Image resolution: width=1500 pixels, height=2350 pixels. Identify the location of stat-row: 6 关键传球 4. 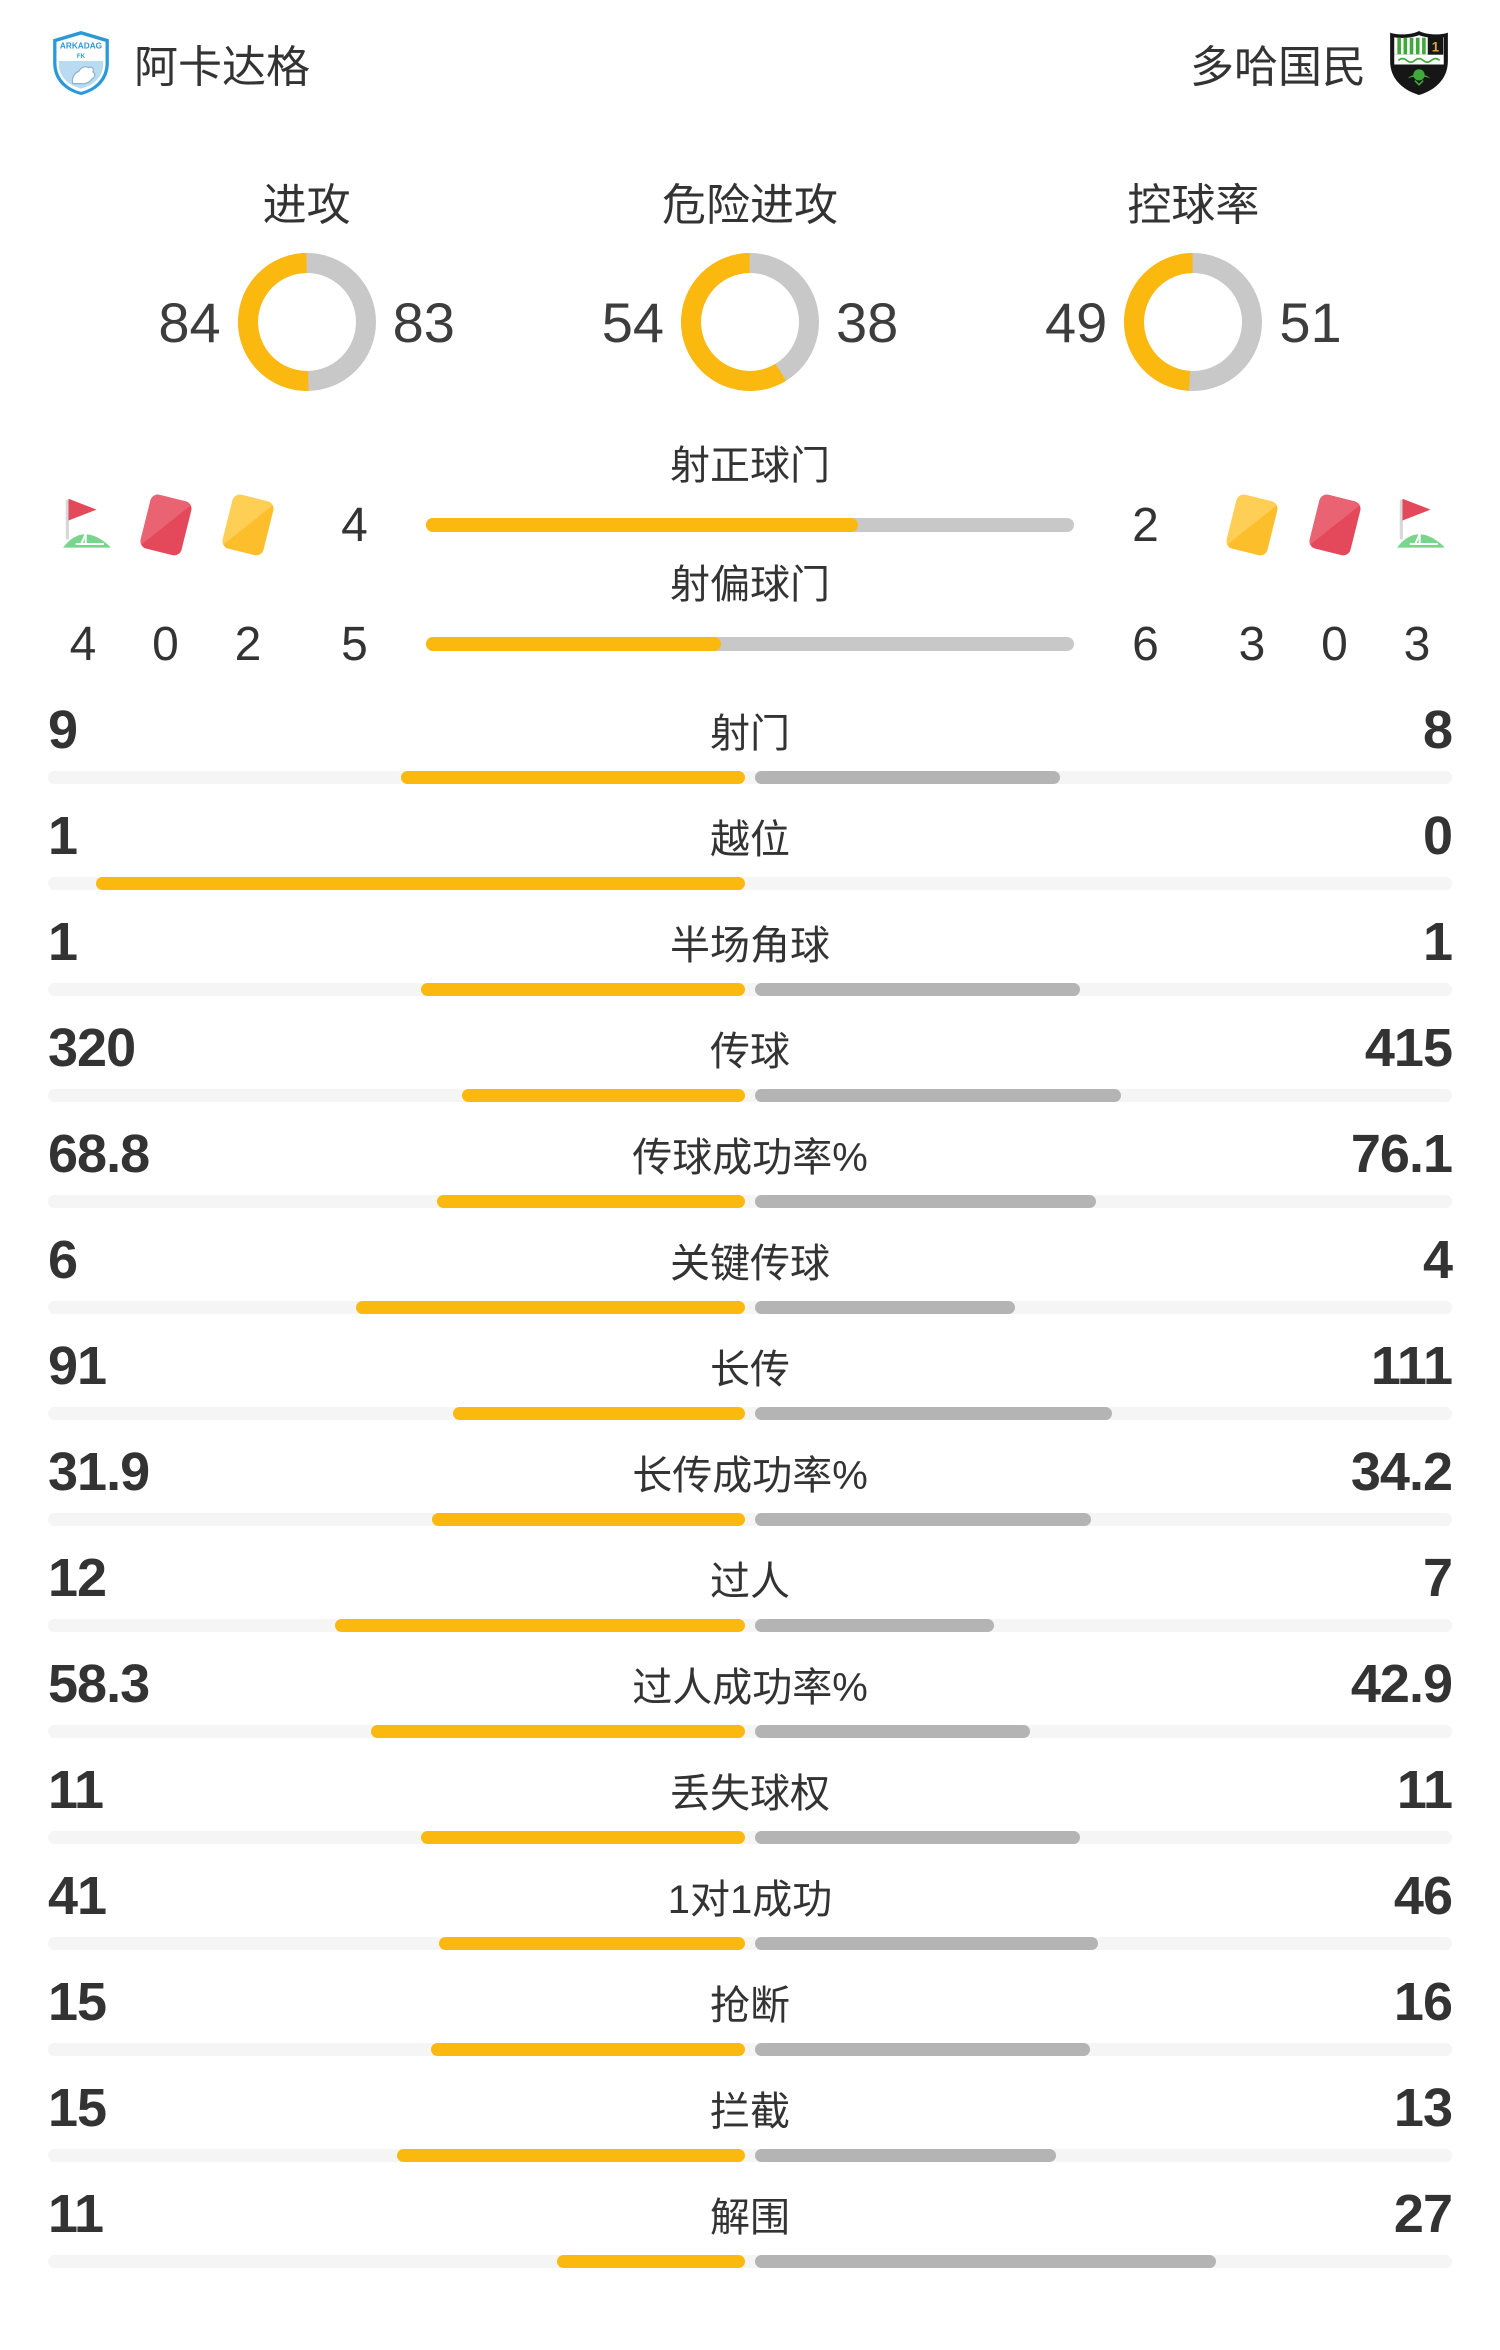
(750, 1269).